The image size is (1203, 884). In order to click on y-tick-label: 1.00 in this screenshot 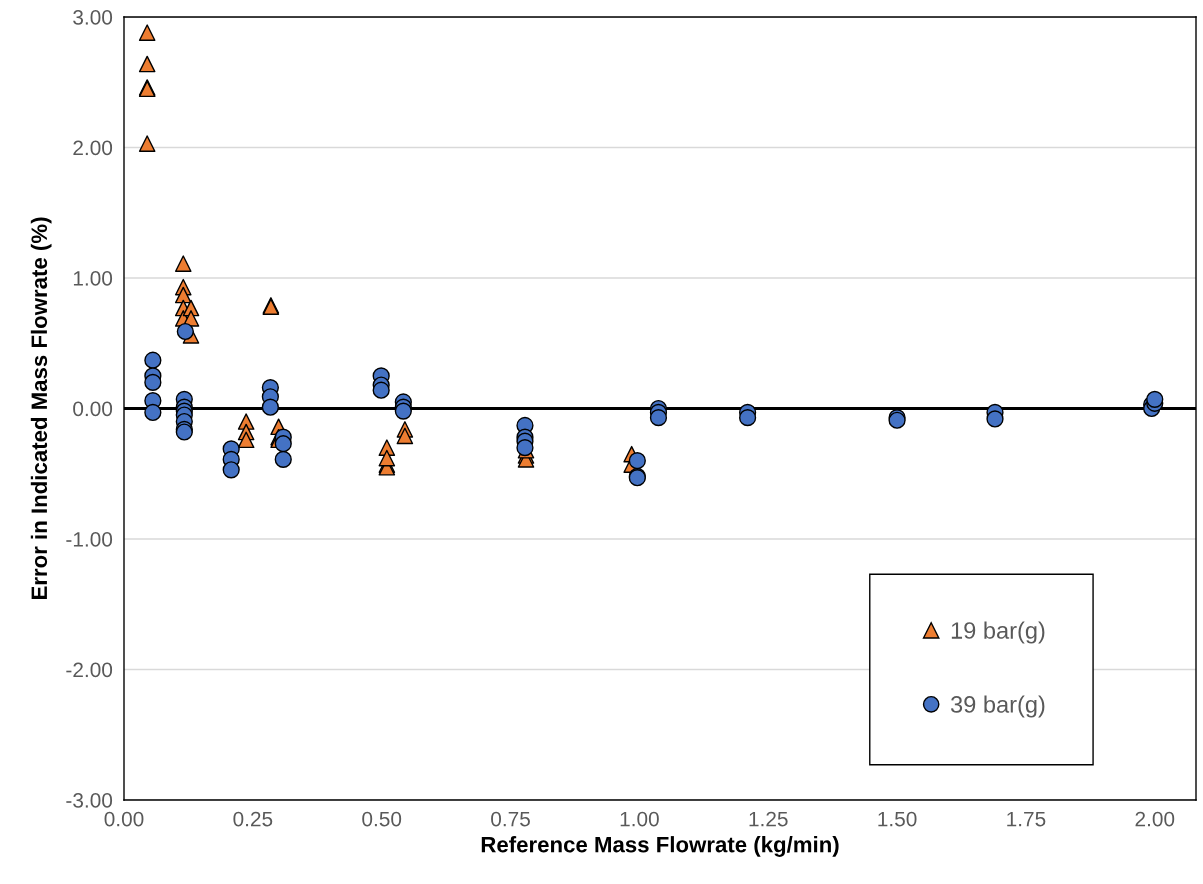, I will do `click(93, 278)`.